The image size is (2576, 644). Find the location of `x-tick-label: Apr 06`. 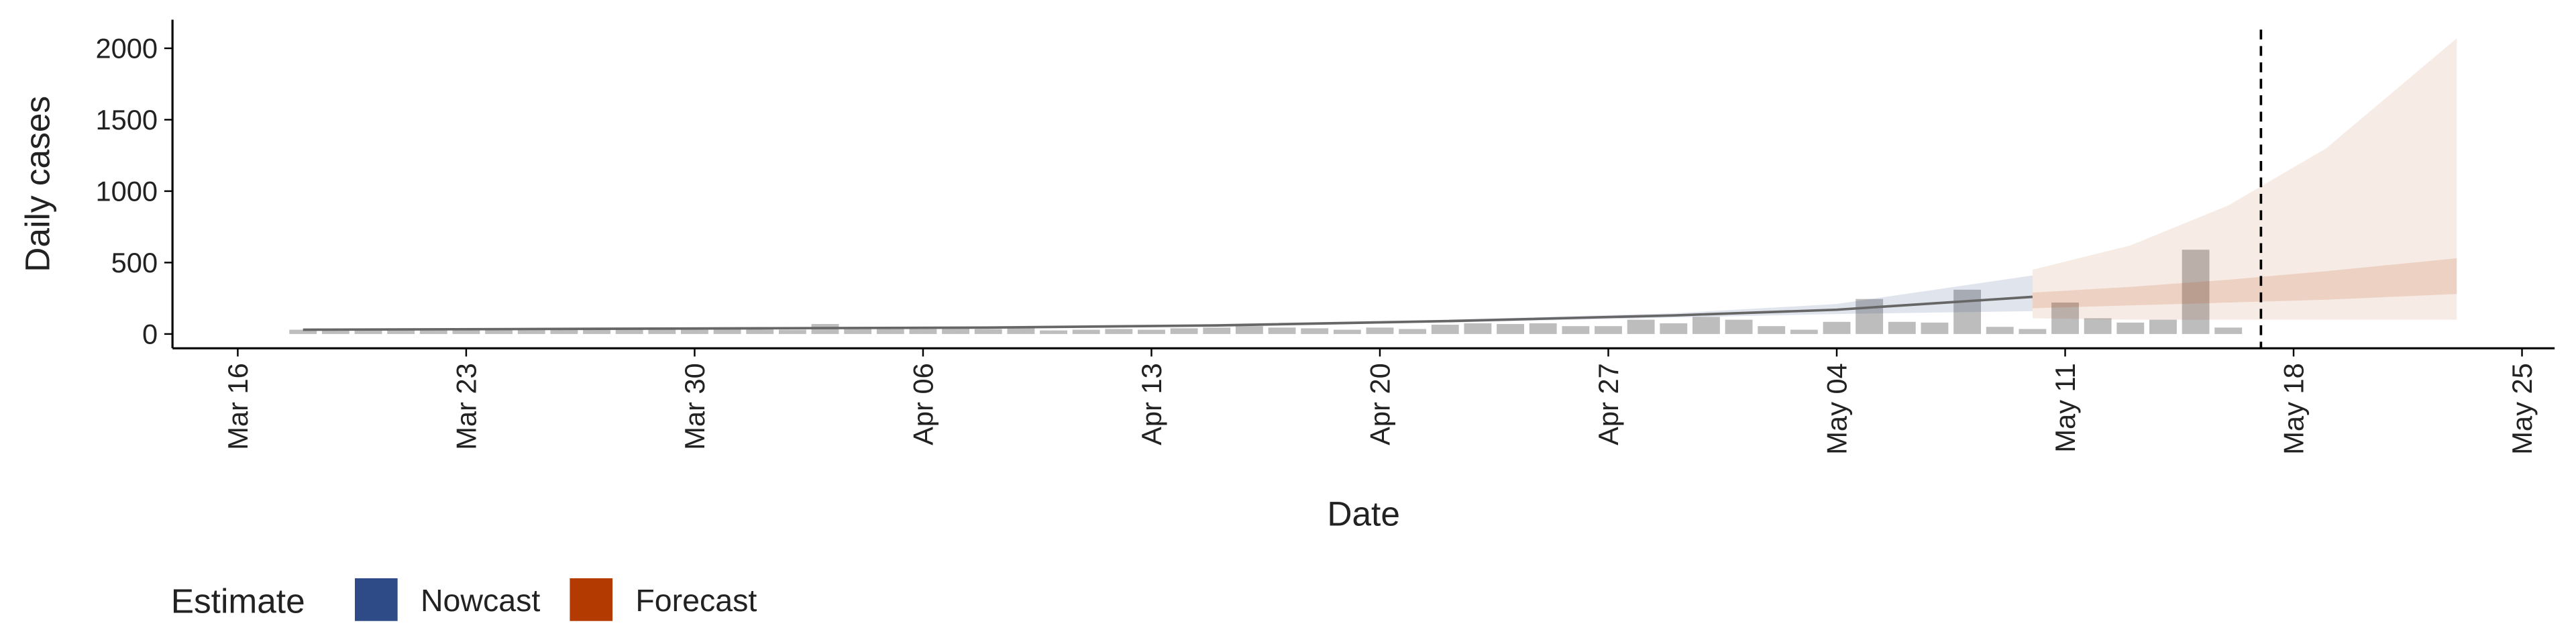

x-tick-label: Apr 06 is located at coordinates (923, 404).